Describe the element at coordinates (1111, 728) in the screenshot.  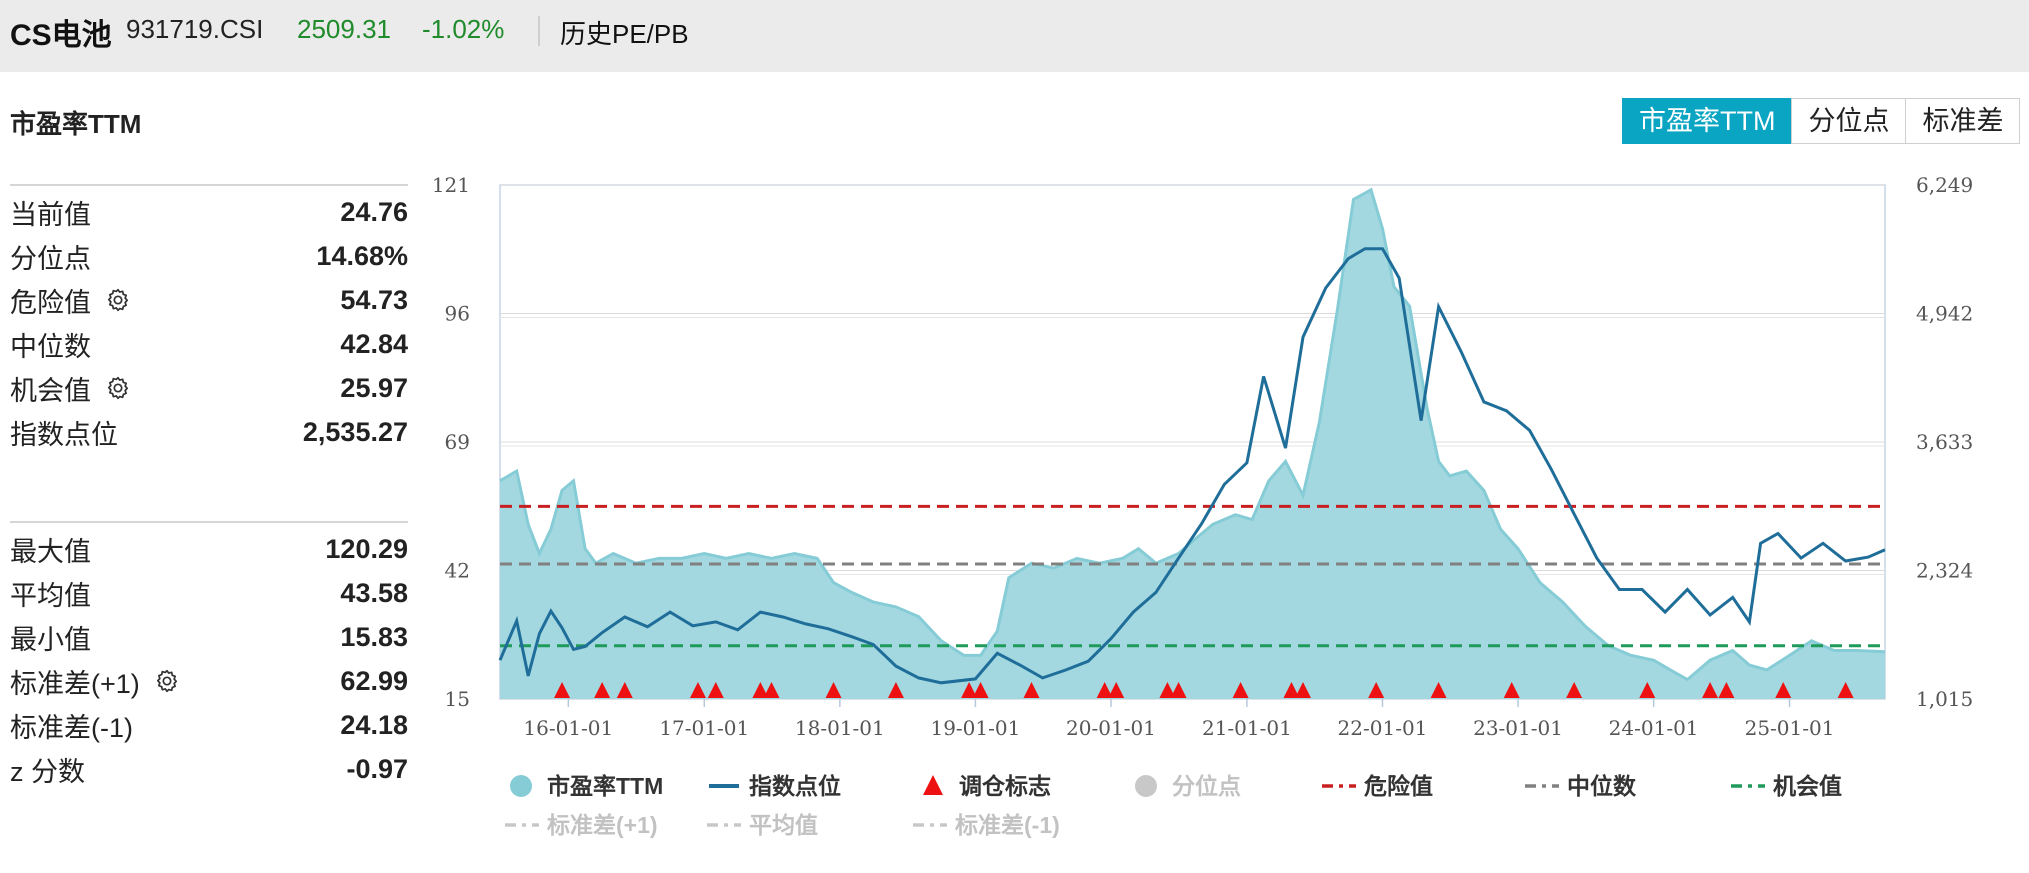
I see `x-tick-label: 20-01-01` at that location.